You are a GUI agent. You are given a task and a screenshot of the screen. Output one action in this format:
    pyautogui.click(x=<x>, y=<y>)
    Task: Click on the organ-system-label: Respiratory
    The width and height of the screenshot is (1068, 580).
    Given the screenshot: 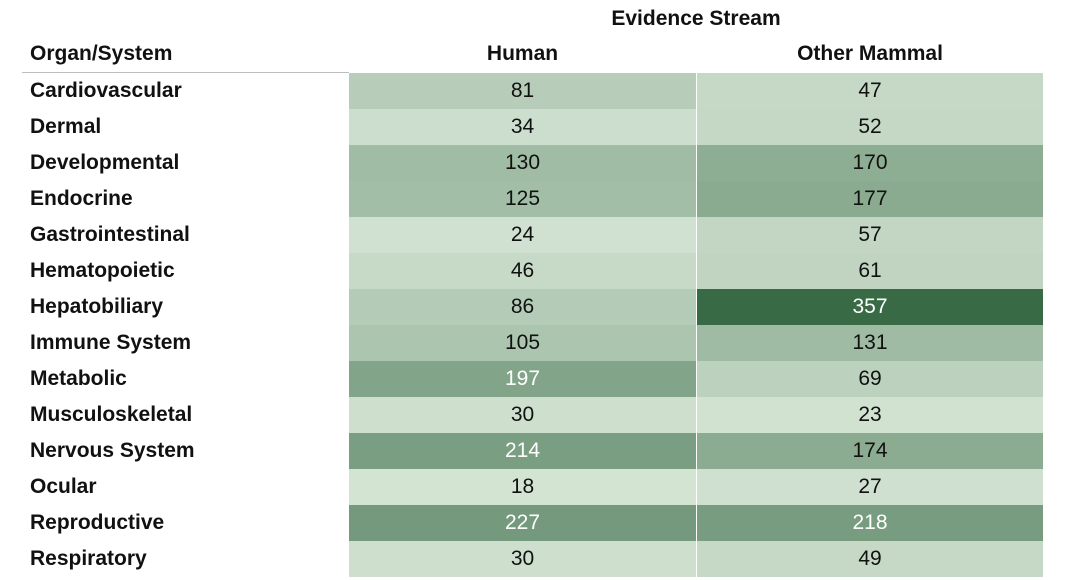 What is the action you would take?
    pyautogui.click(x=88, y=558)
    